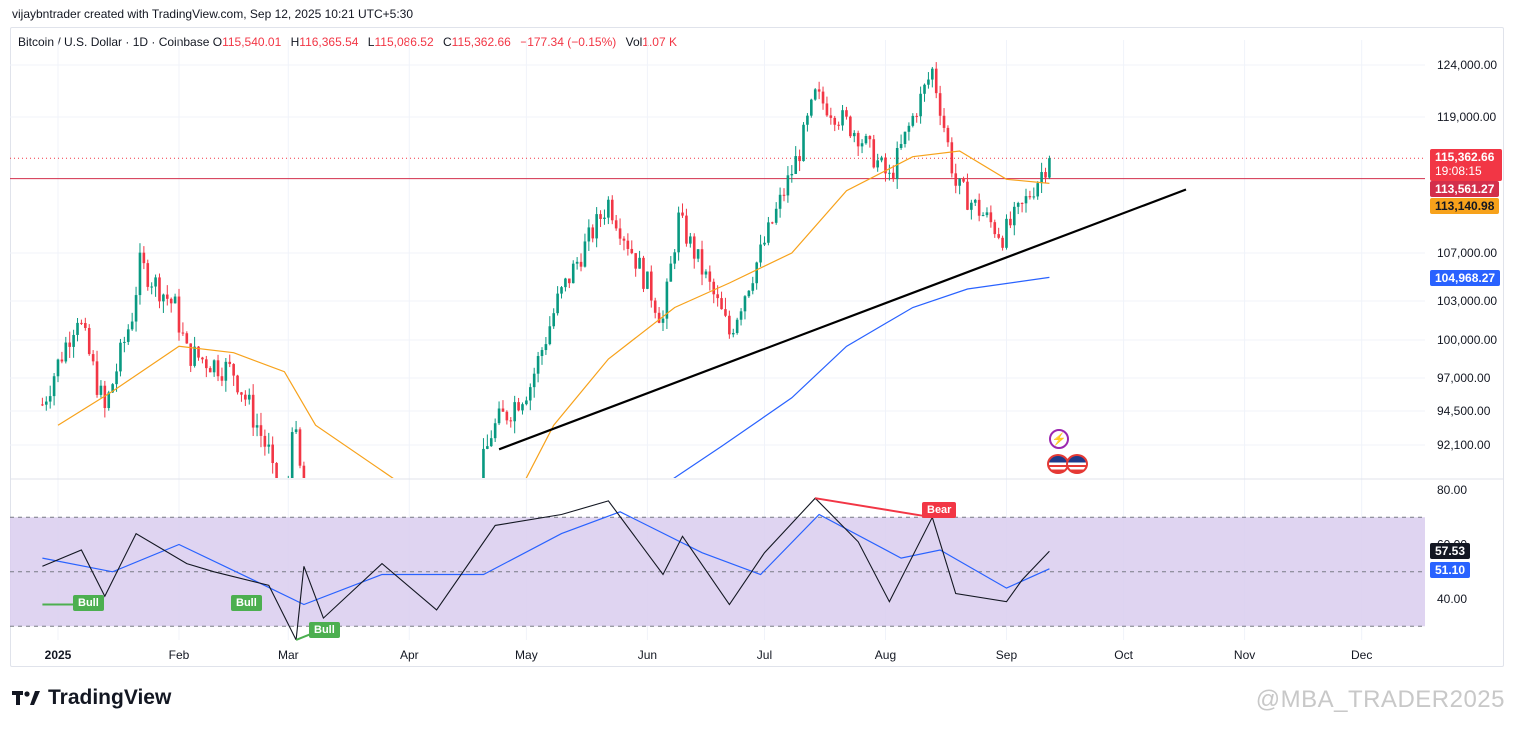 This screenshot has height=729, width=1515. What do you see at coordinates (1465, 157) in the screenshot?
I see `last-price-value: 115,362.66` at bounding box center [1465, 157].